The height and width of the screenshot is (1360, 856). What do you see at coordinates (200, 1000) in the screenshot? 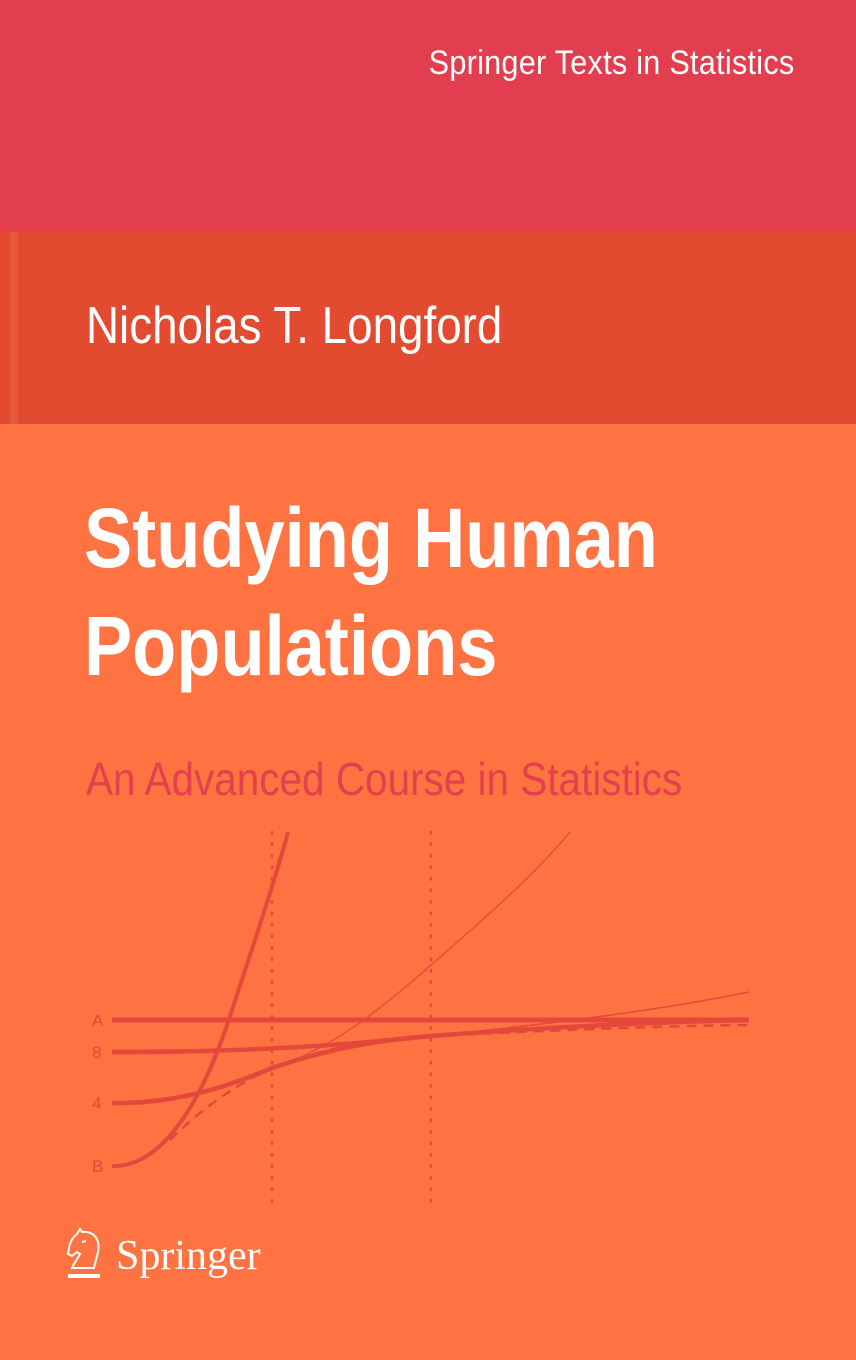
I see `curve-b-steep` at bounding box center [200, 1000].